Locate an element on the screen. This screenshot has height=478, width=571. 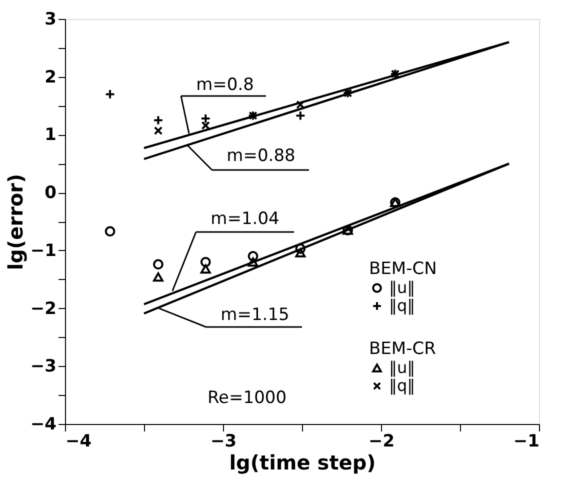
annotation: m=0.88 is located at coordinates (261, 156).